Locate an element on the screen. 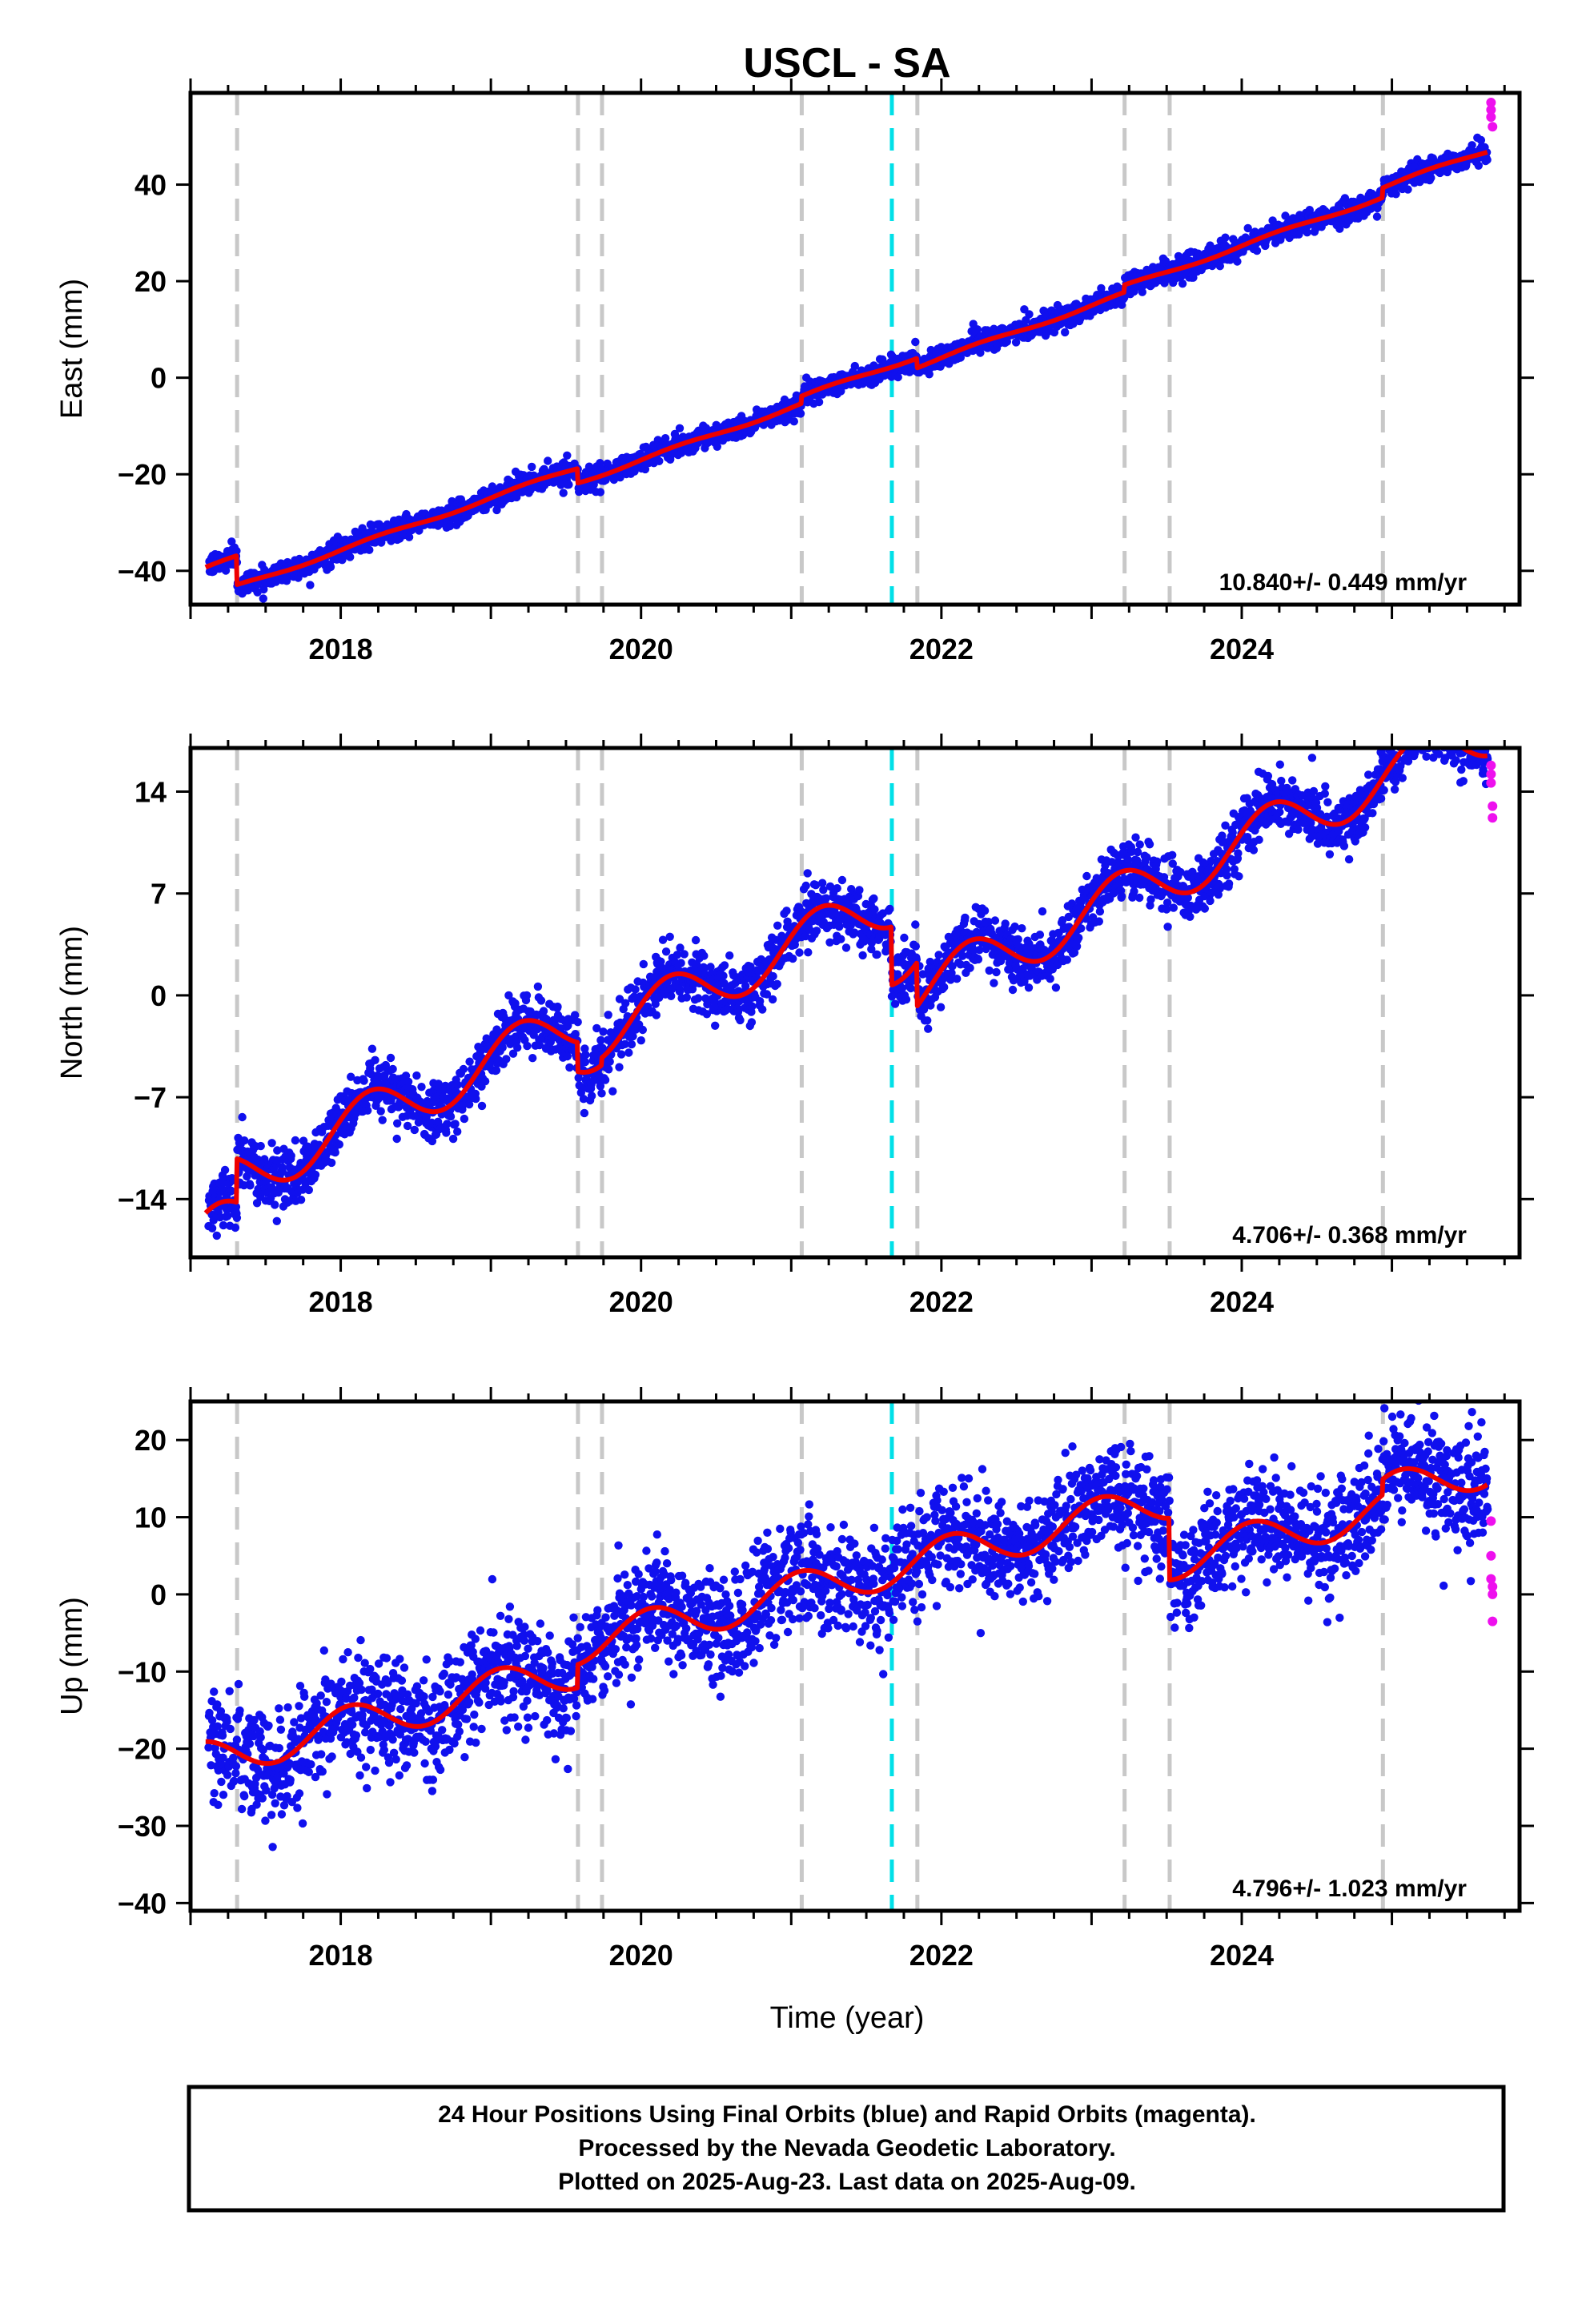 This screenshot has height=2324, width=1582. y-tick-label: −40 is located at coordinates (142, 571).